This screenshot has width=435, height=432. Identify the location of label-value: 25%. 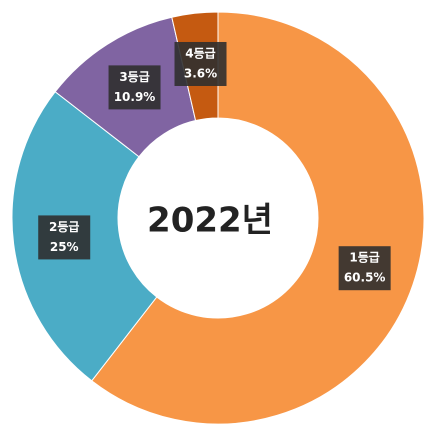
(64, 247).